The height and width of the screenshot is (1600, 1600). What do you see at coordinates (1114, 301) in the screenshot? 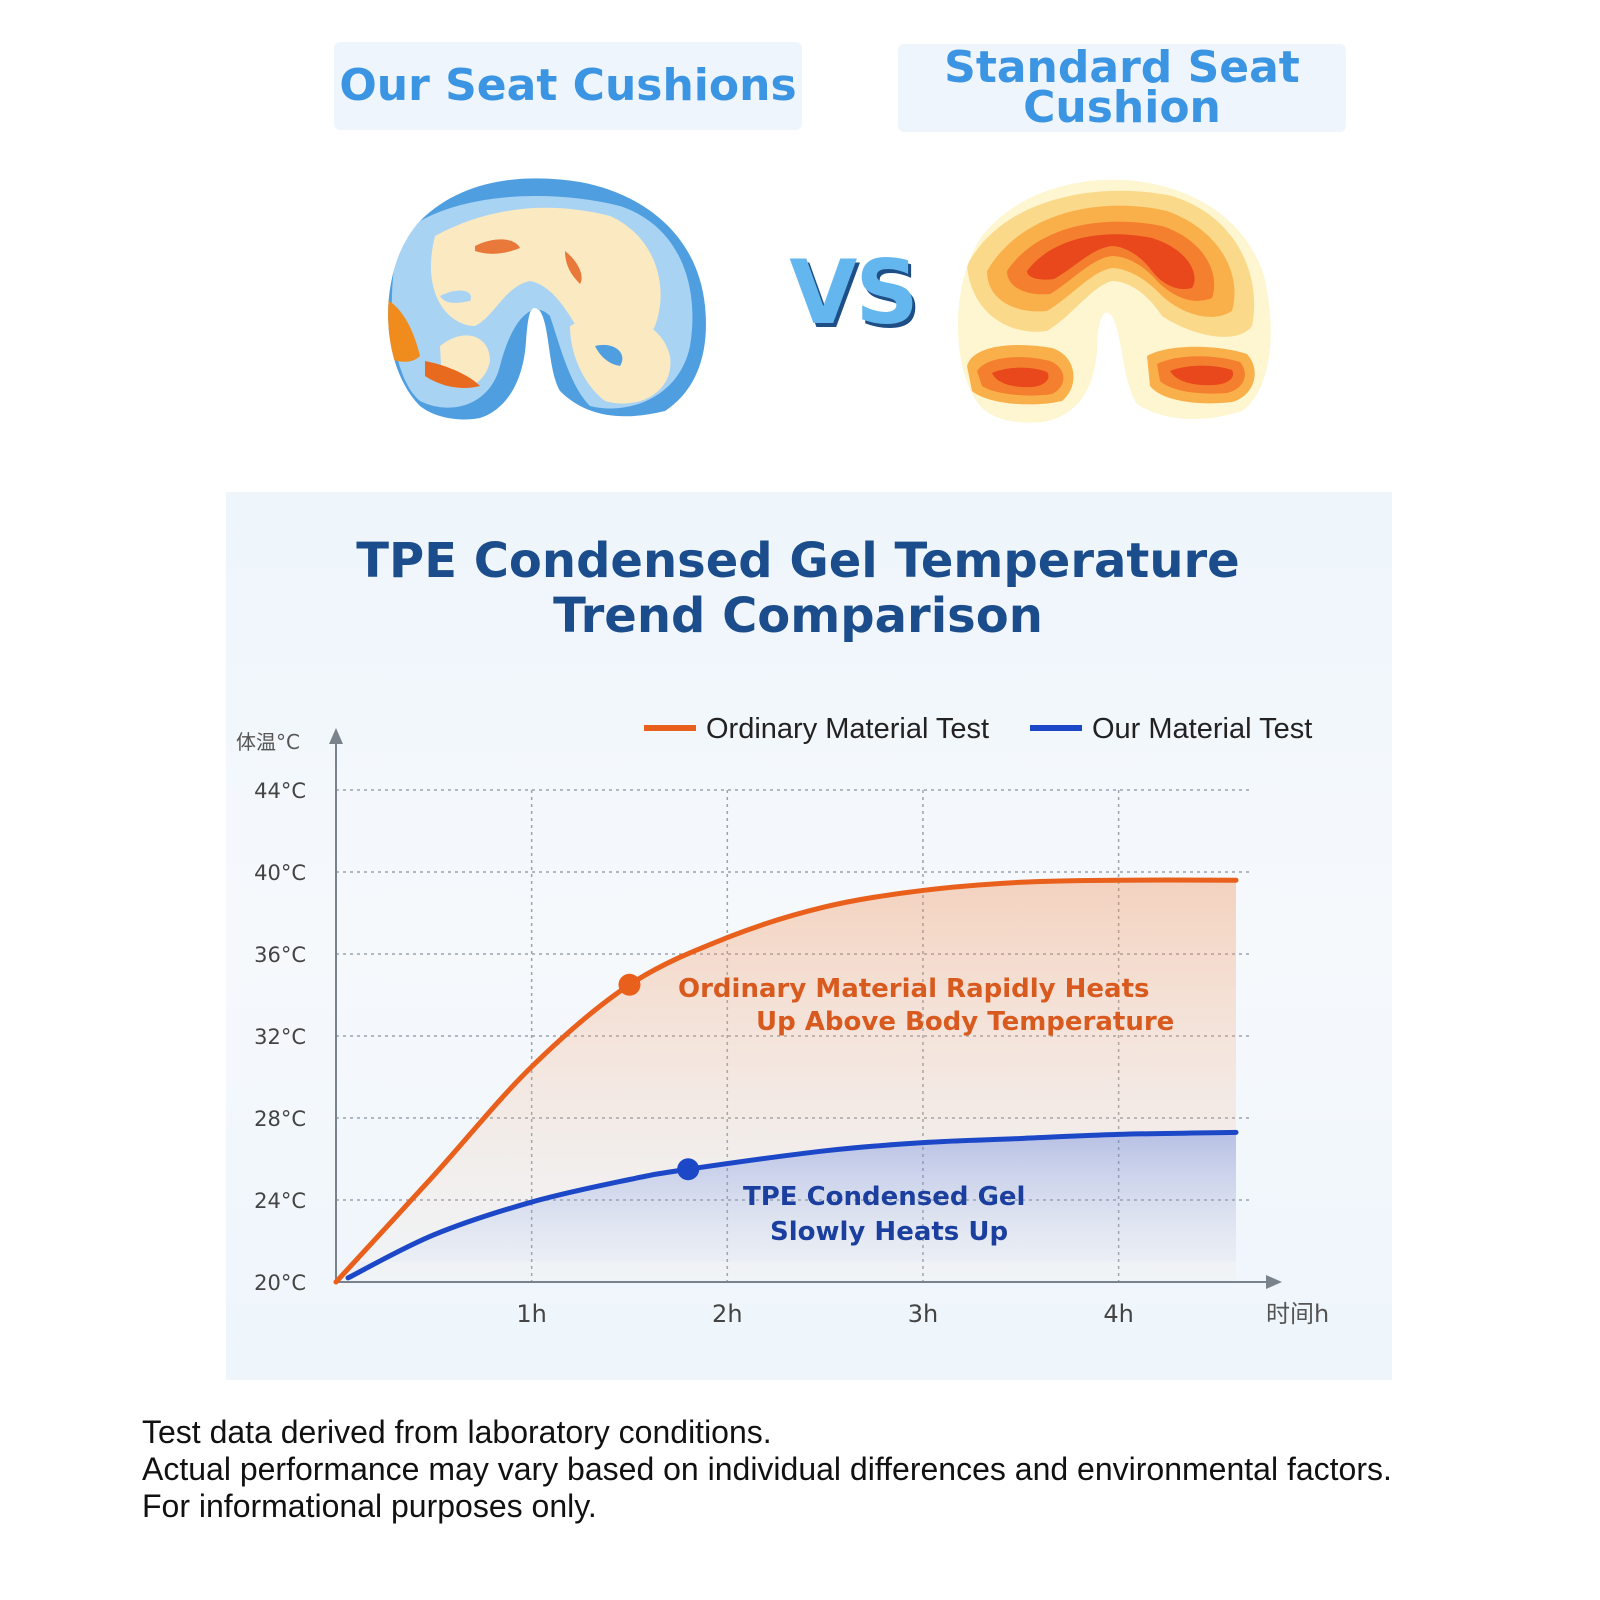
I see `hot-pressure-heatmap-icon` at bounding box center [1114, 301].